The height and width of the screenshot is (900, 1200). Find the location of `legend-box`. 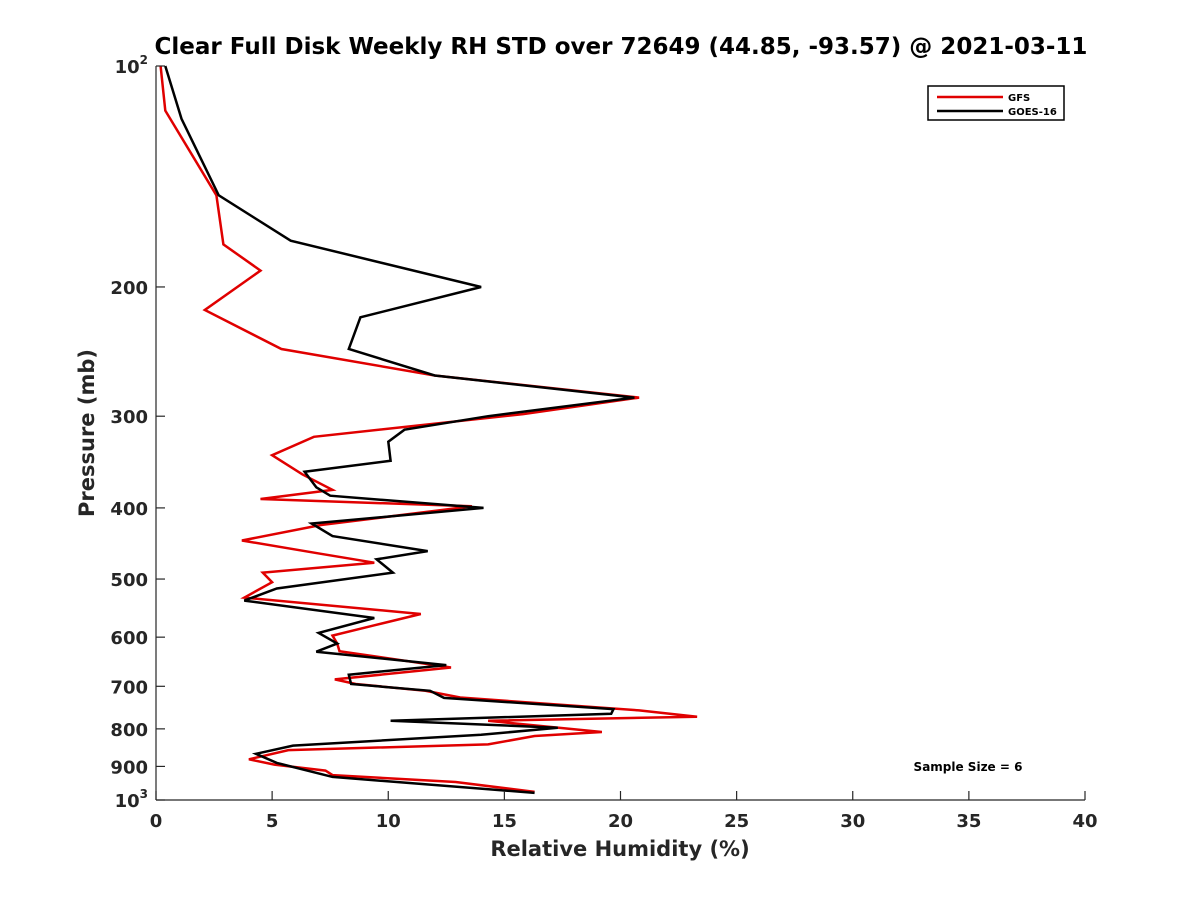

legend-box is located at coordinates (996, 103).